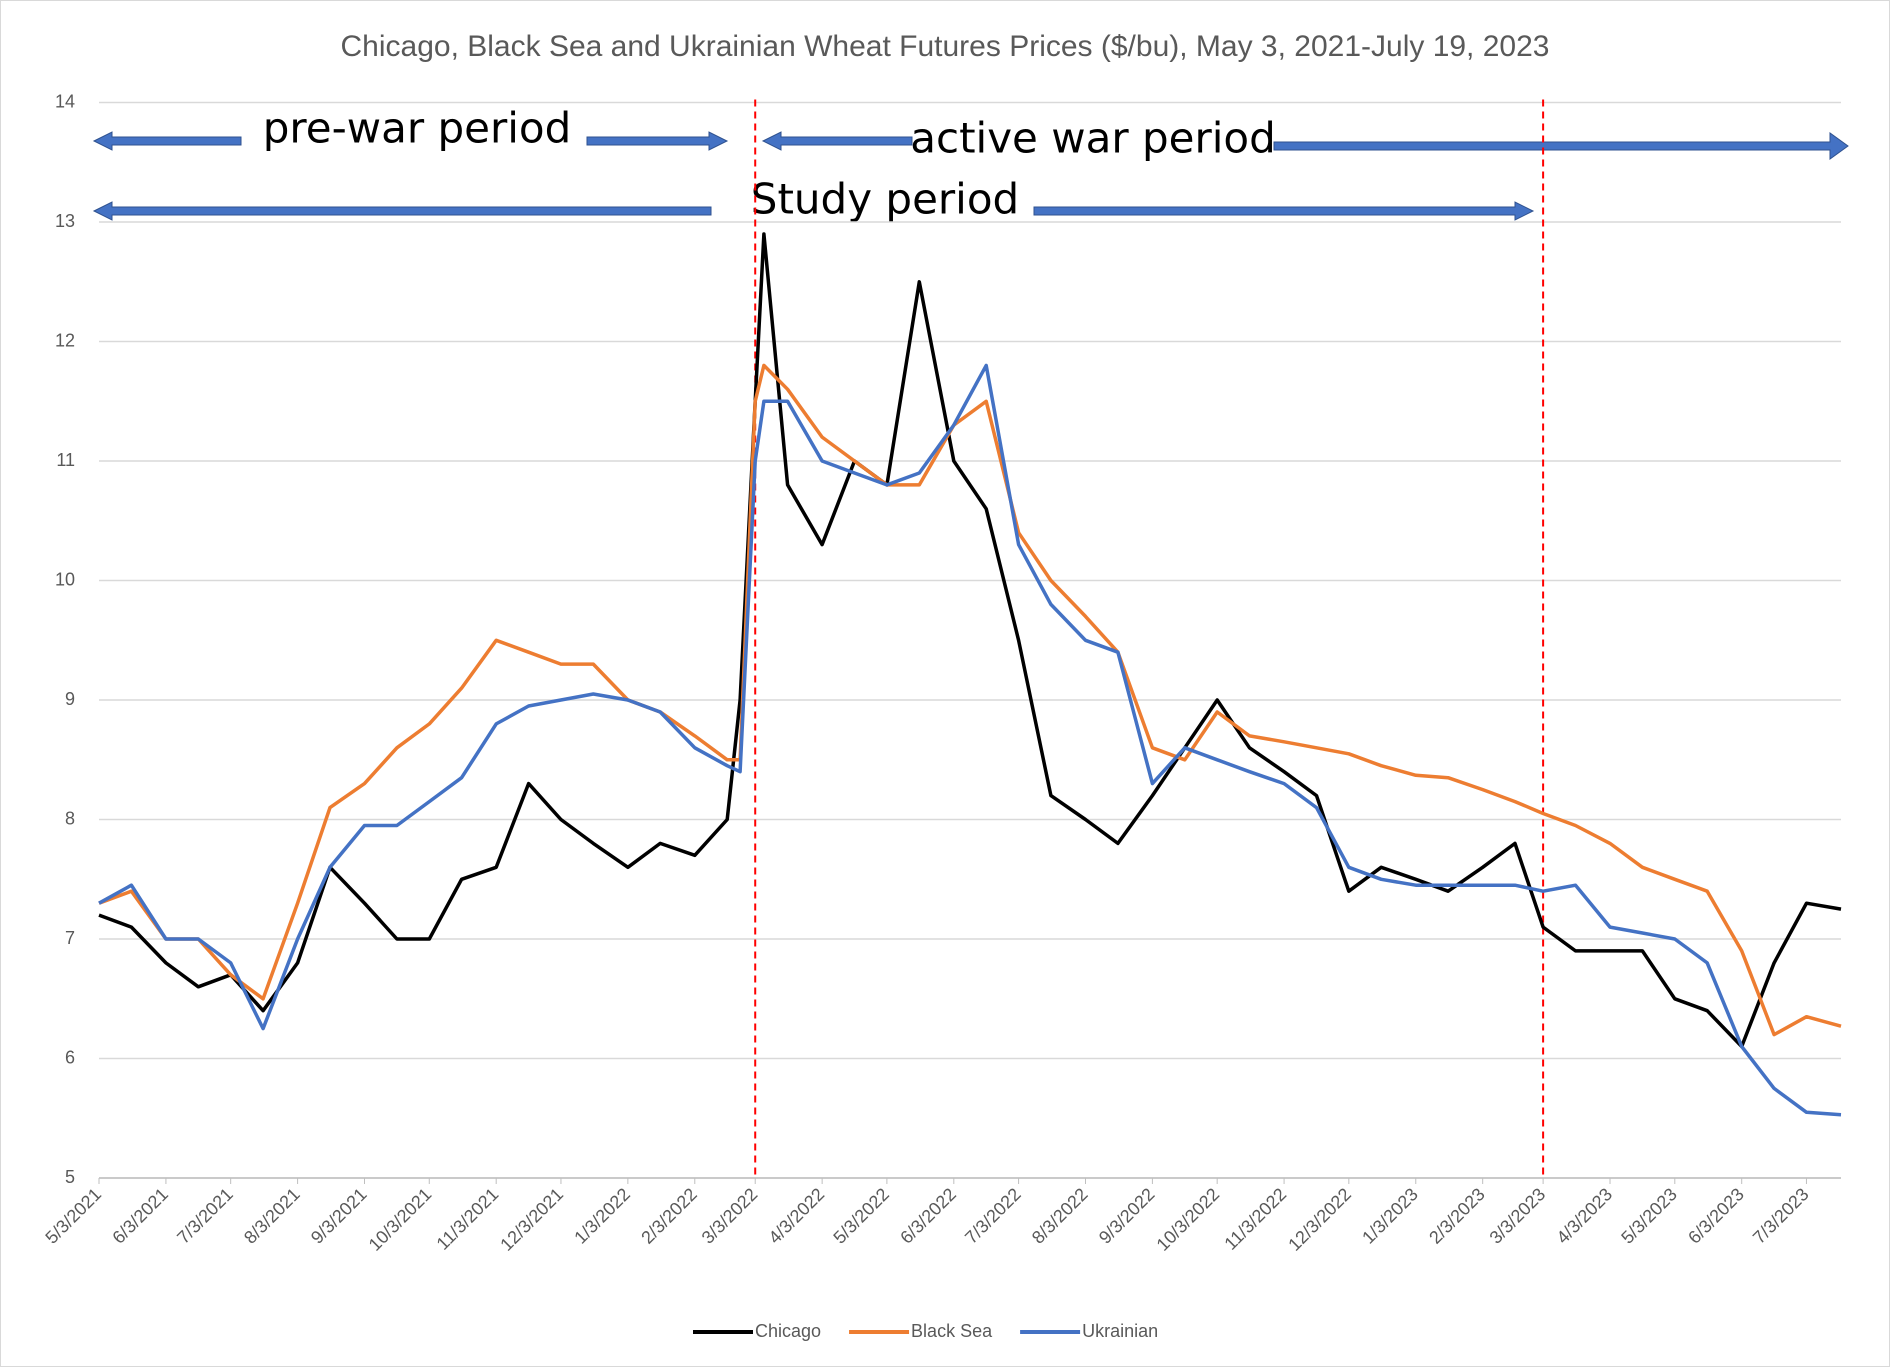 This screenshot has width=1890, height=1367. What do you see at coordinates (65, 340) in the screenshot?
I see `y-tick-label: 12` at bounding box center [65, 340].